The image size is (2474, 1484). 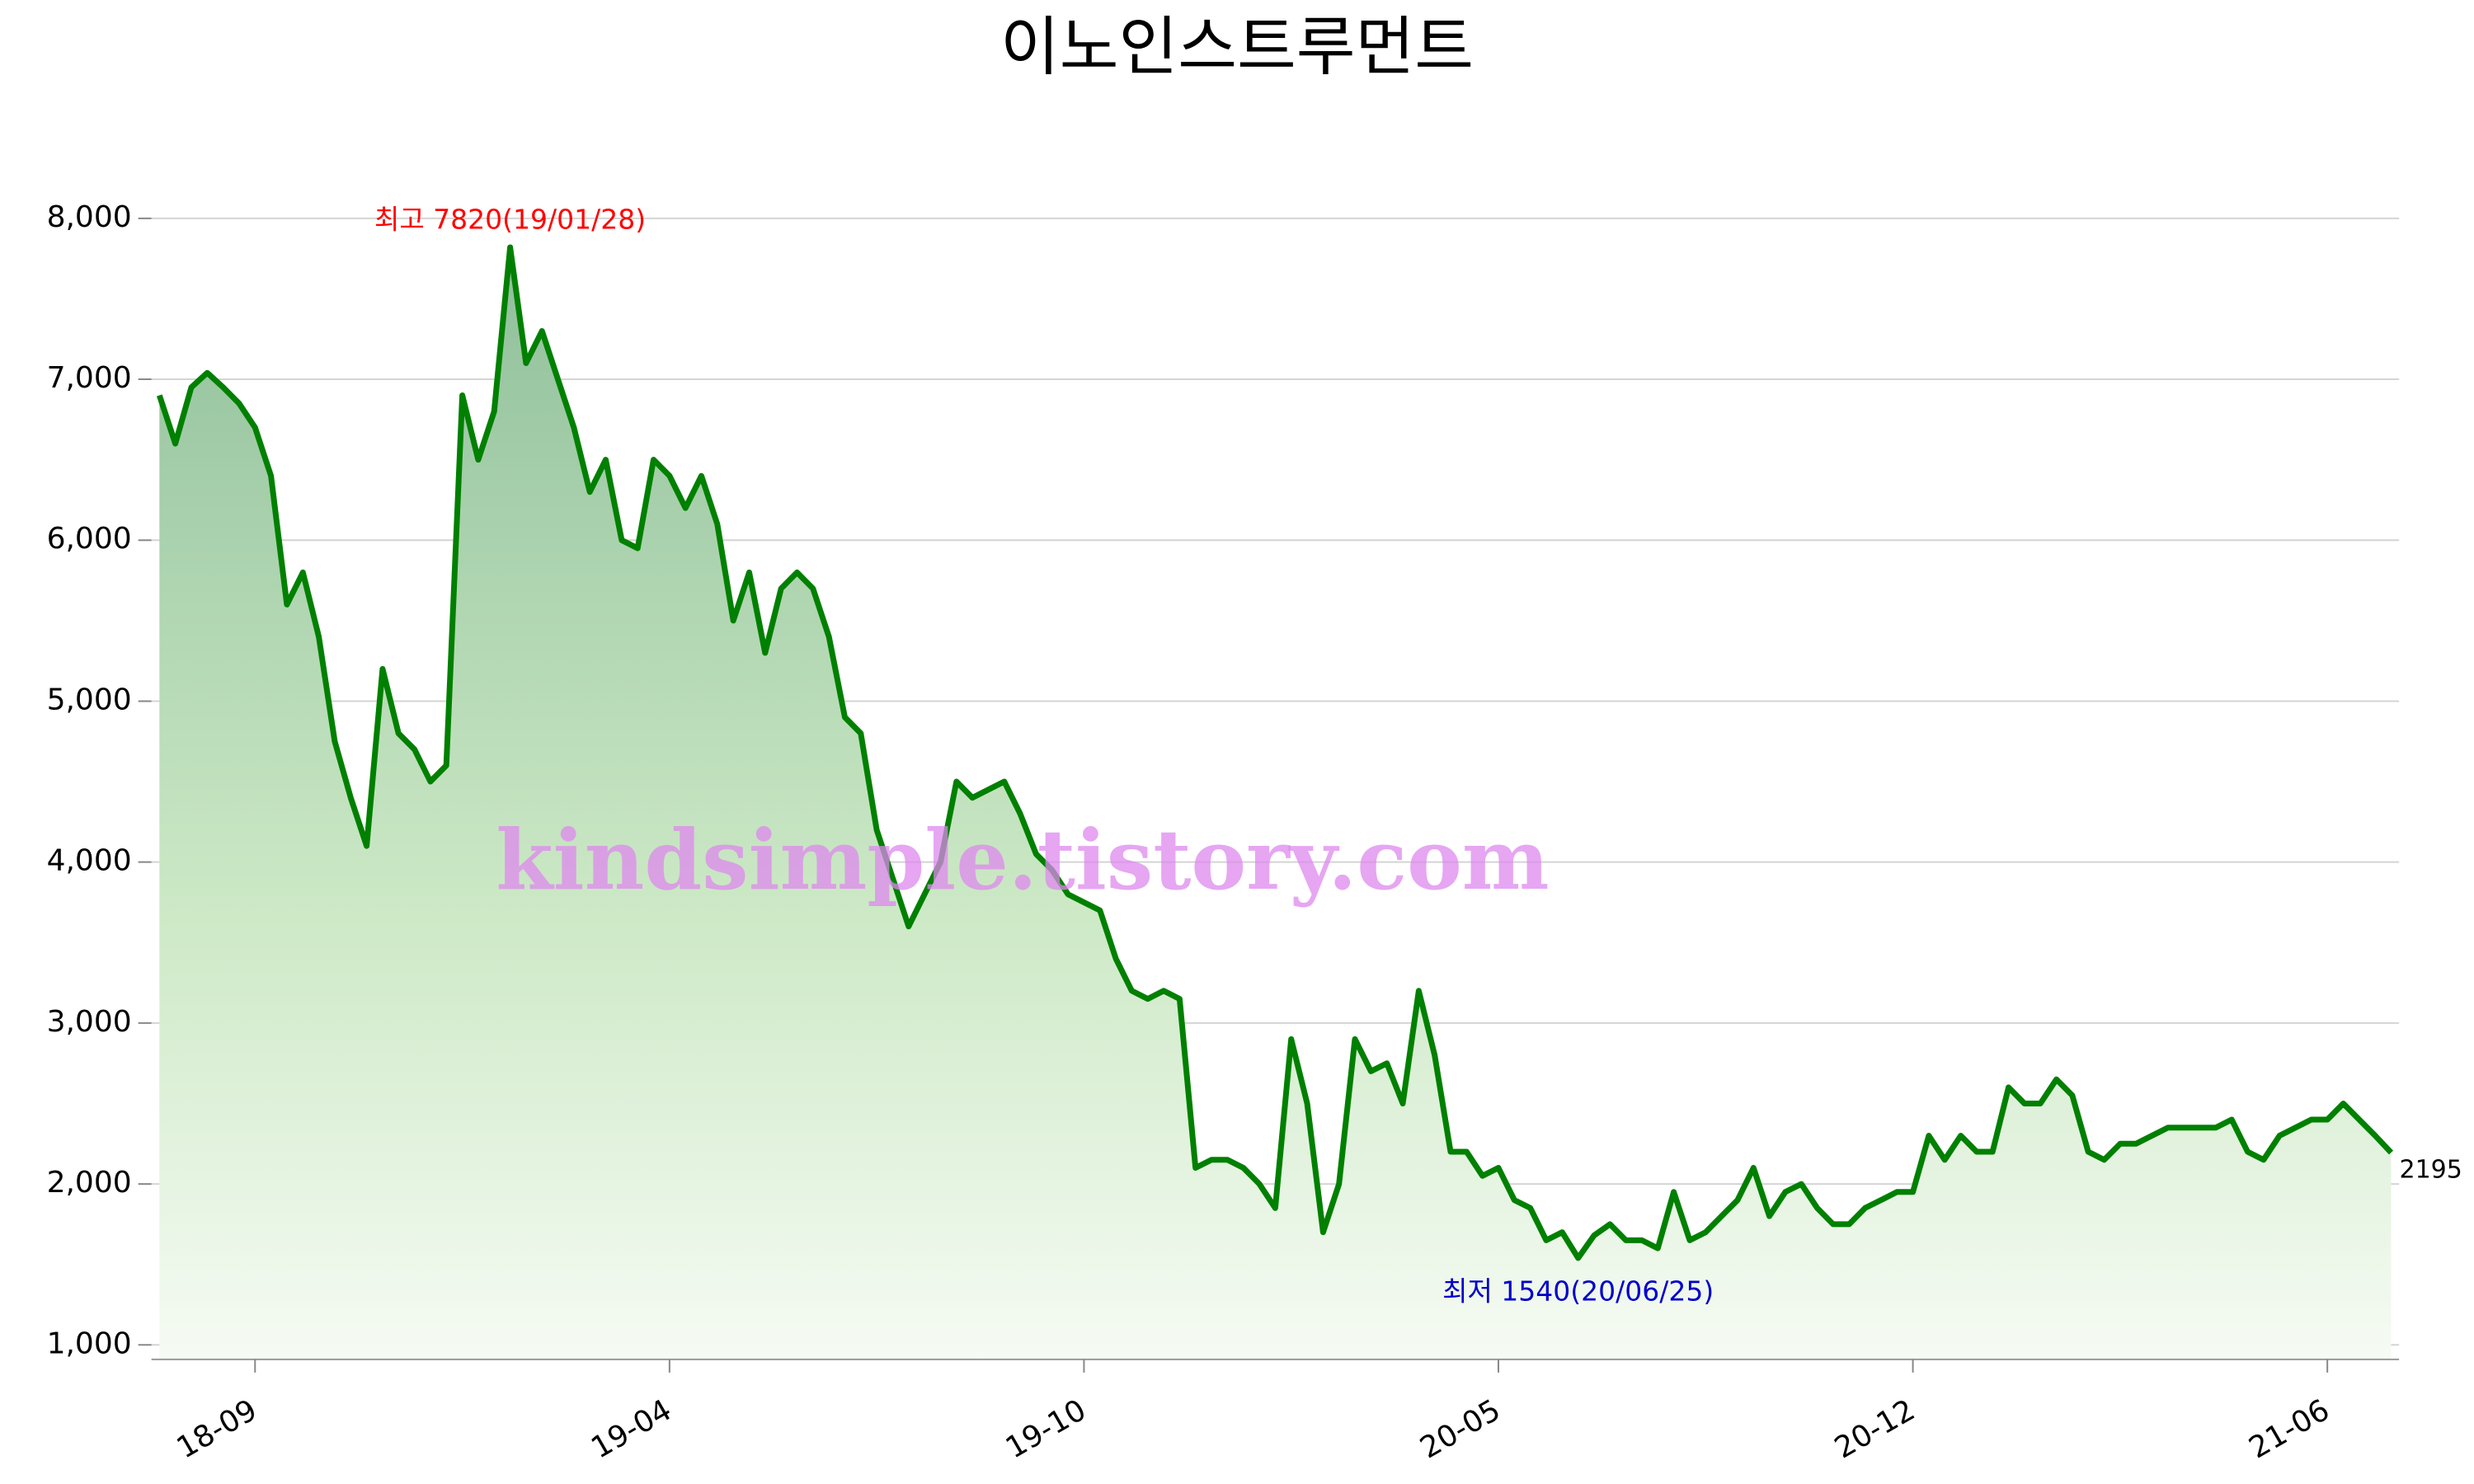 What do you see at coordinates (89, 378) in the screenshot?
I see `y-tick-label: 7,000` at bounding box center [89, 378].